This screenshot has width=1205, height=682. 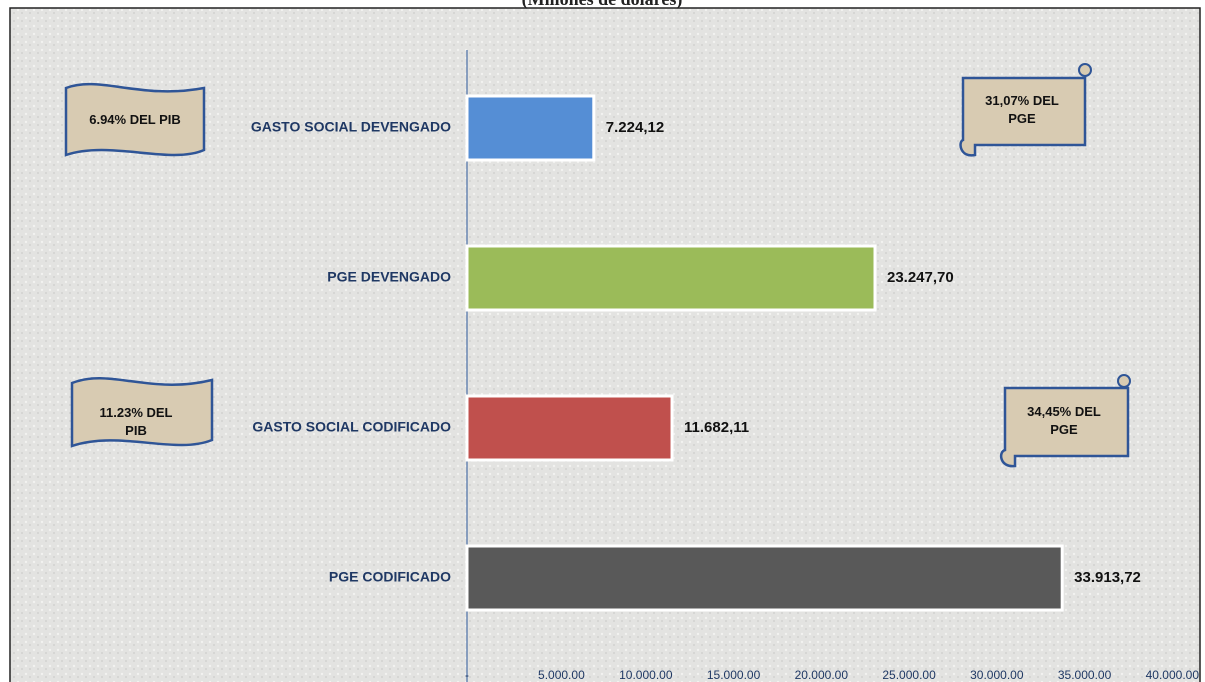 I want to click on x-tick-label: 5.000.00, so click(x=561, y=675).